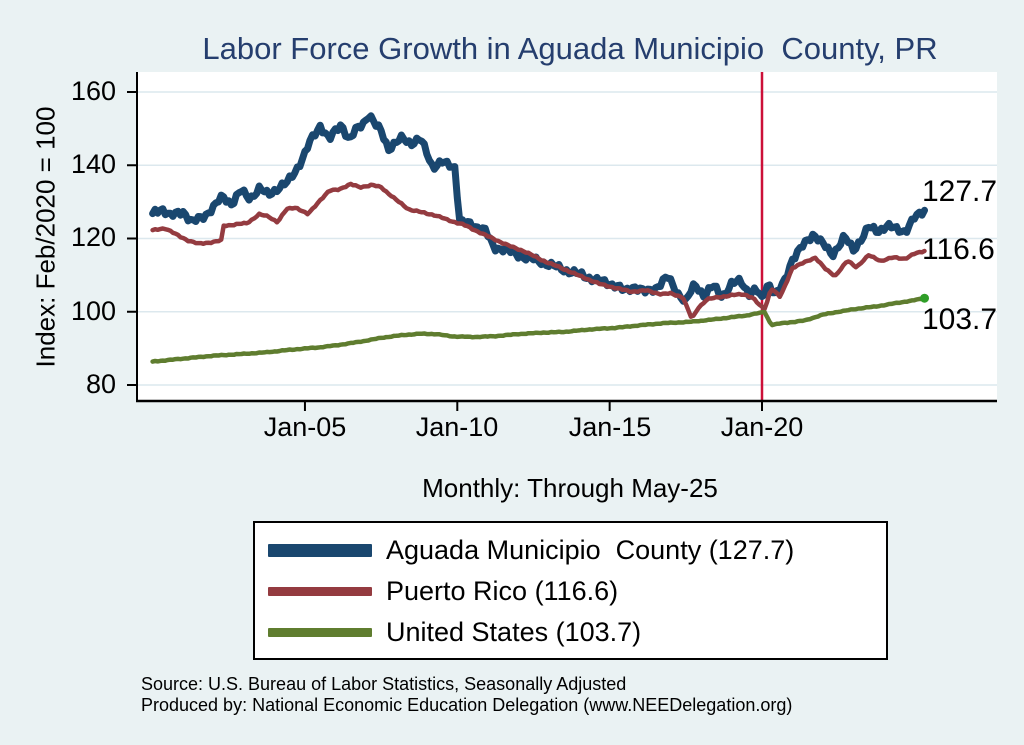 Image resolution: width=1024 pixels, height=745 pixels. Describe the element at coordinates (502, 591) in the screenshot. I see `legend-label-puerto-rico: Puerto Rico (116.6)` at that location.